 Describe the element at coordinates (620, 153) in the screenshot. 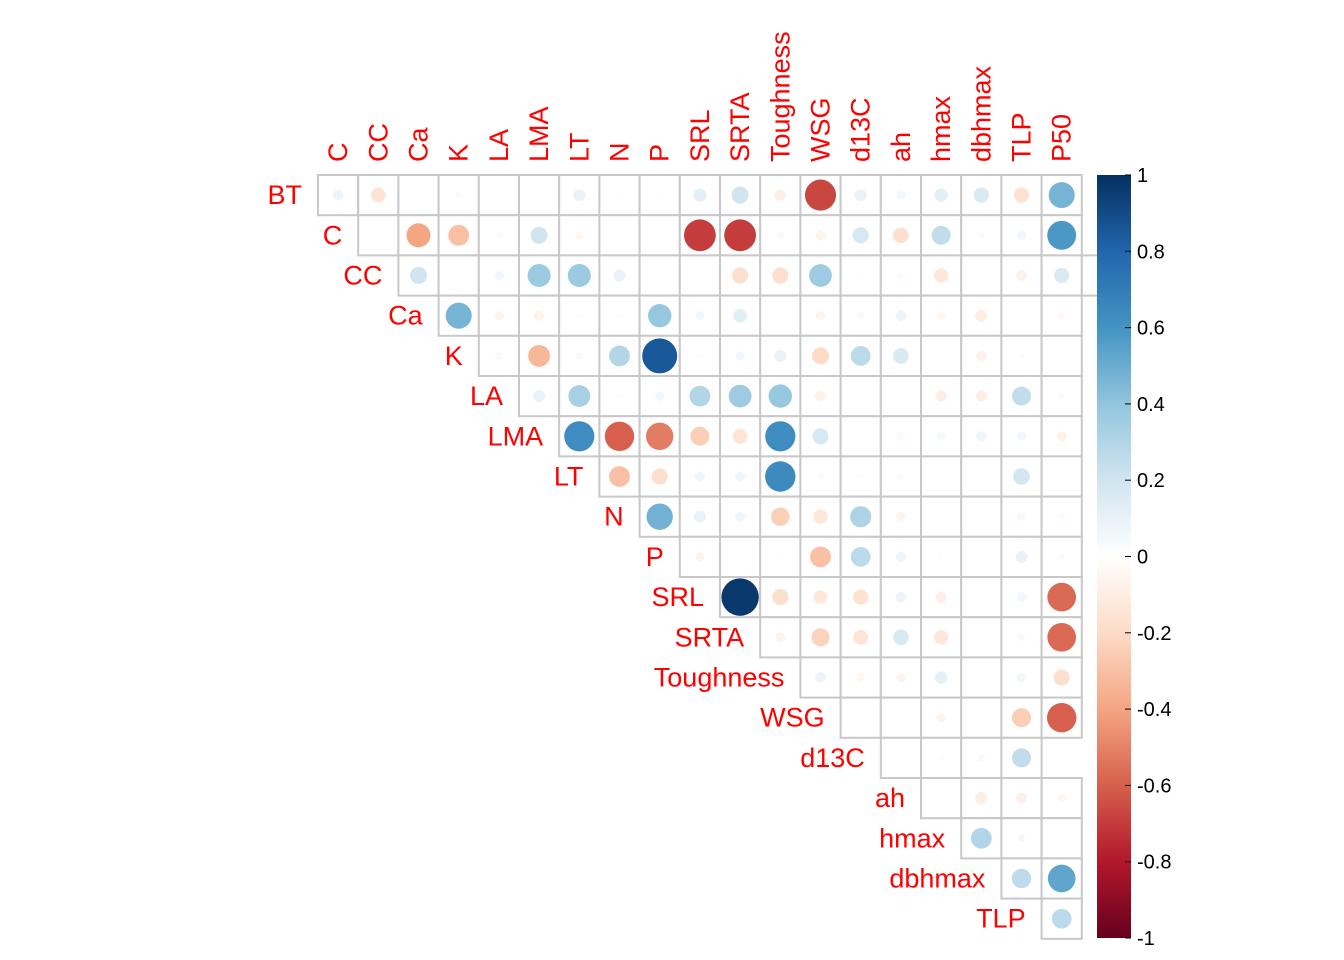

I see `column-label: N` at that location.